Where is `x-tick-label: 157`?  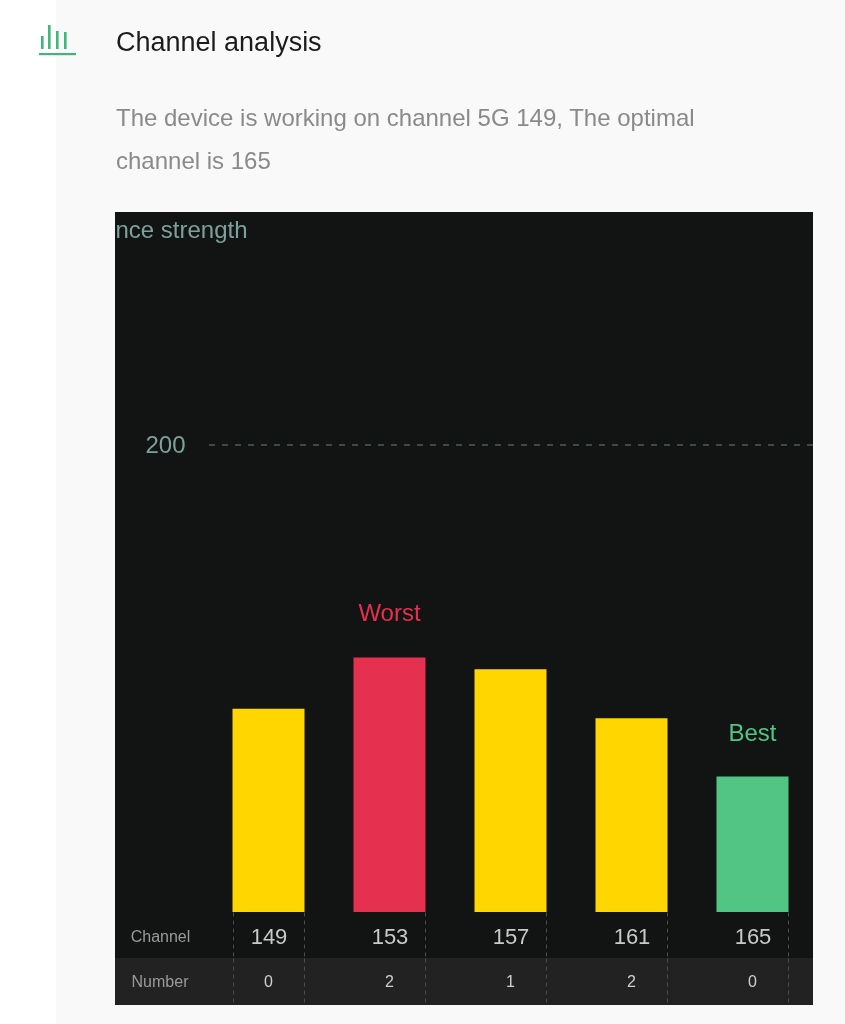 x-tick-label: 157 is located at coordinates (511, 936).